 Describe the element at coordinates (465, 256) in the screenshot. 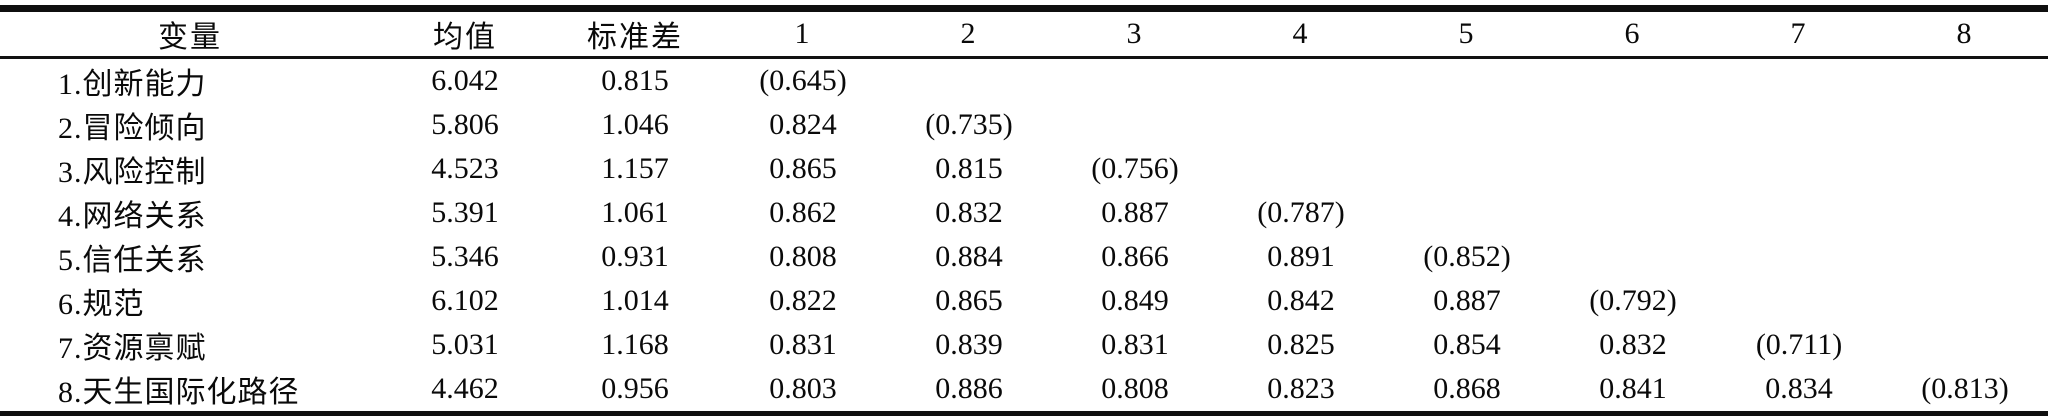

I see `value-cell: 5.346` at that location.